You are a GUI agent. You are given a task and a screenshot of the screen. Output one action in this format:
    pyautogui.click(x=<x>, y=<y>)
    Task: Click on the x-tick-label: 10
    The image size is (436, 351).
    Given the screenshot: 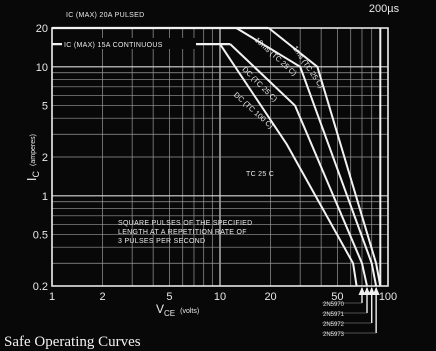 What is the action you would take?
    pyautogui.click(x=220, y=297)
    